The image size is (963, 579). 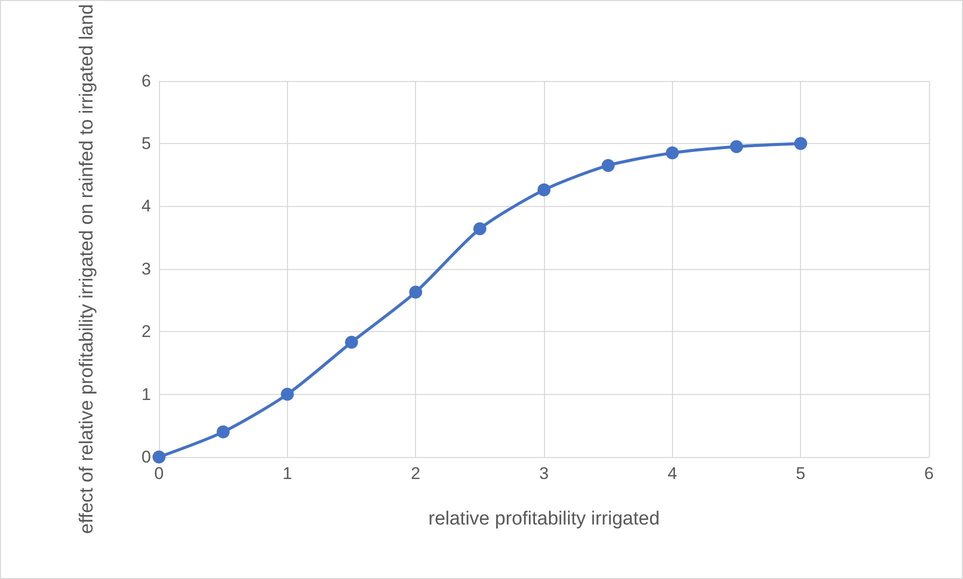 I want to click on x-axis-title: relative profitability irrigated, so click(x=544, y=519).